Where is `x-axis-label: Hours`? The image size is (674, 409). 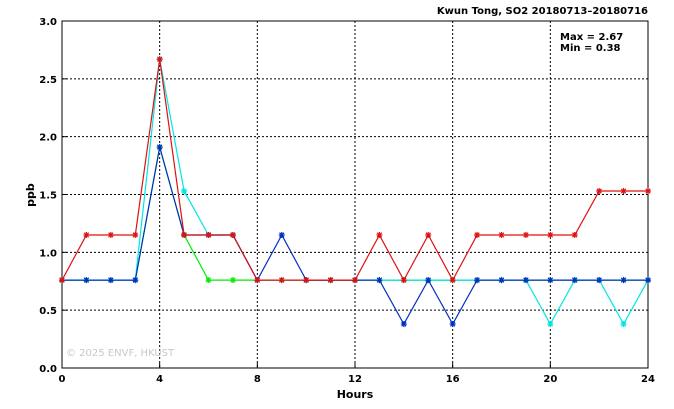 x-axis-label: Hours is located at coordinates (355, 394).